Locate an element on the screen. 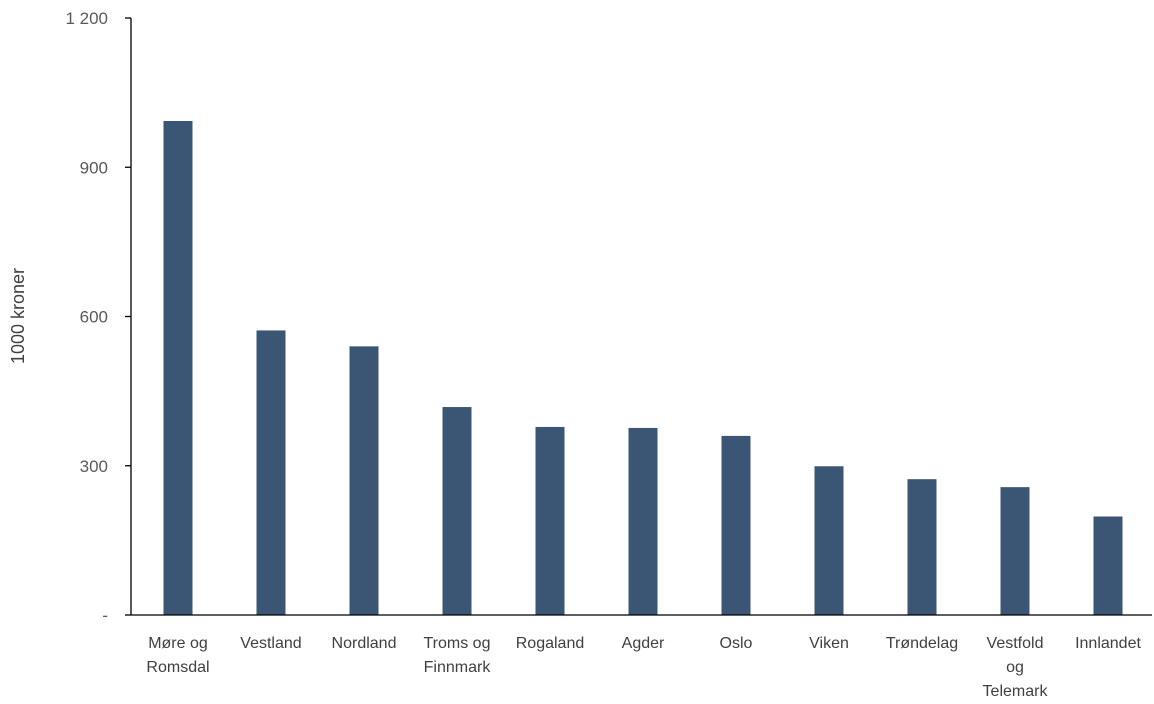 The image size is (1154, 704). y-tick-label: 900 is located at coordinates (94, 167).